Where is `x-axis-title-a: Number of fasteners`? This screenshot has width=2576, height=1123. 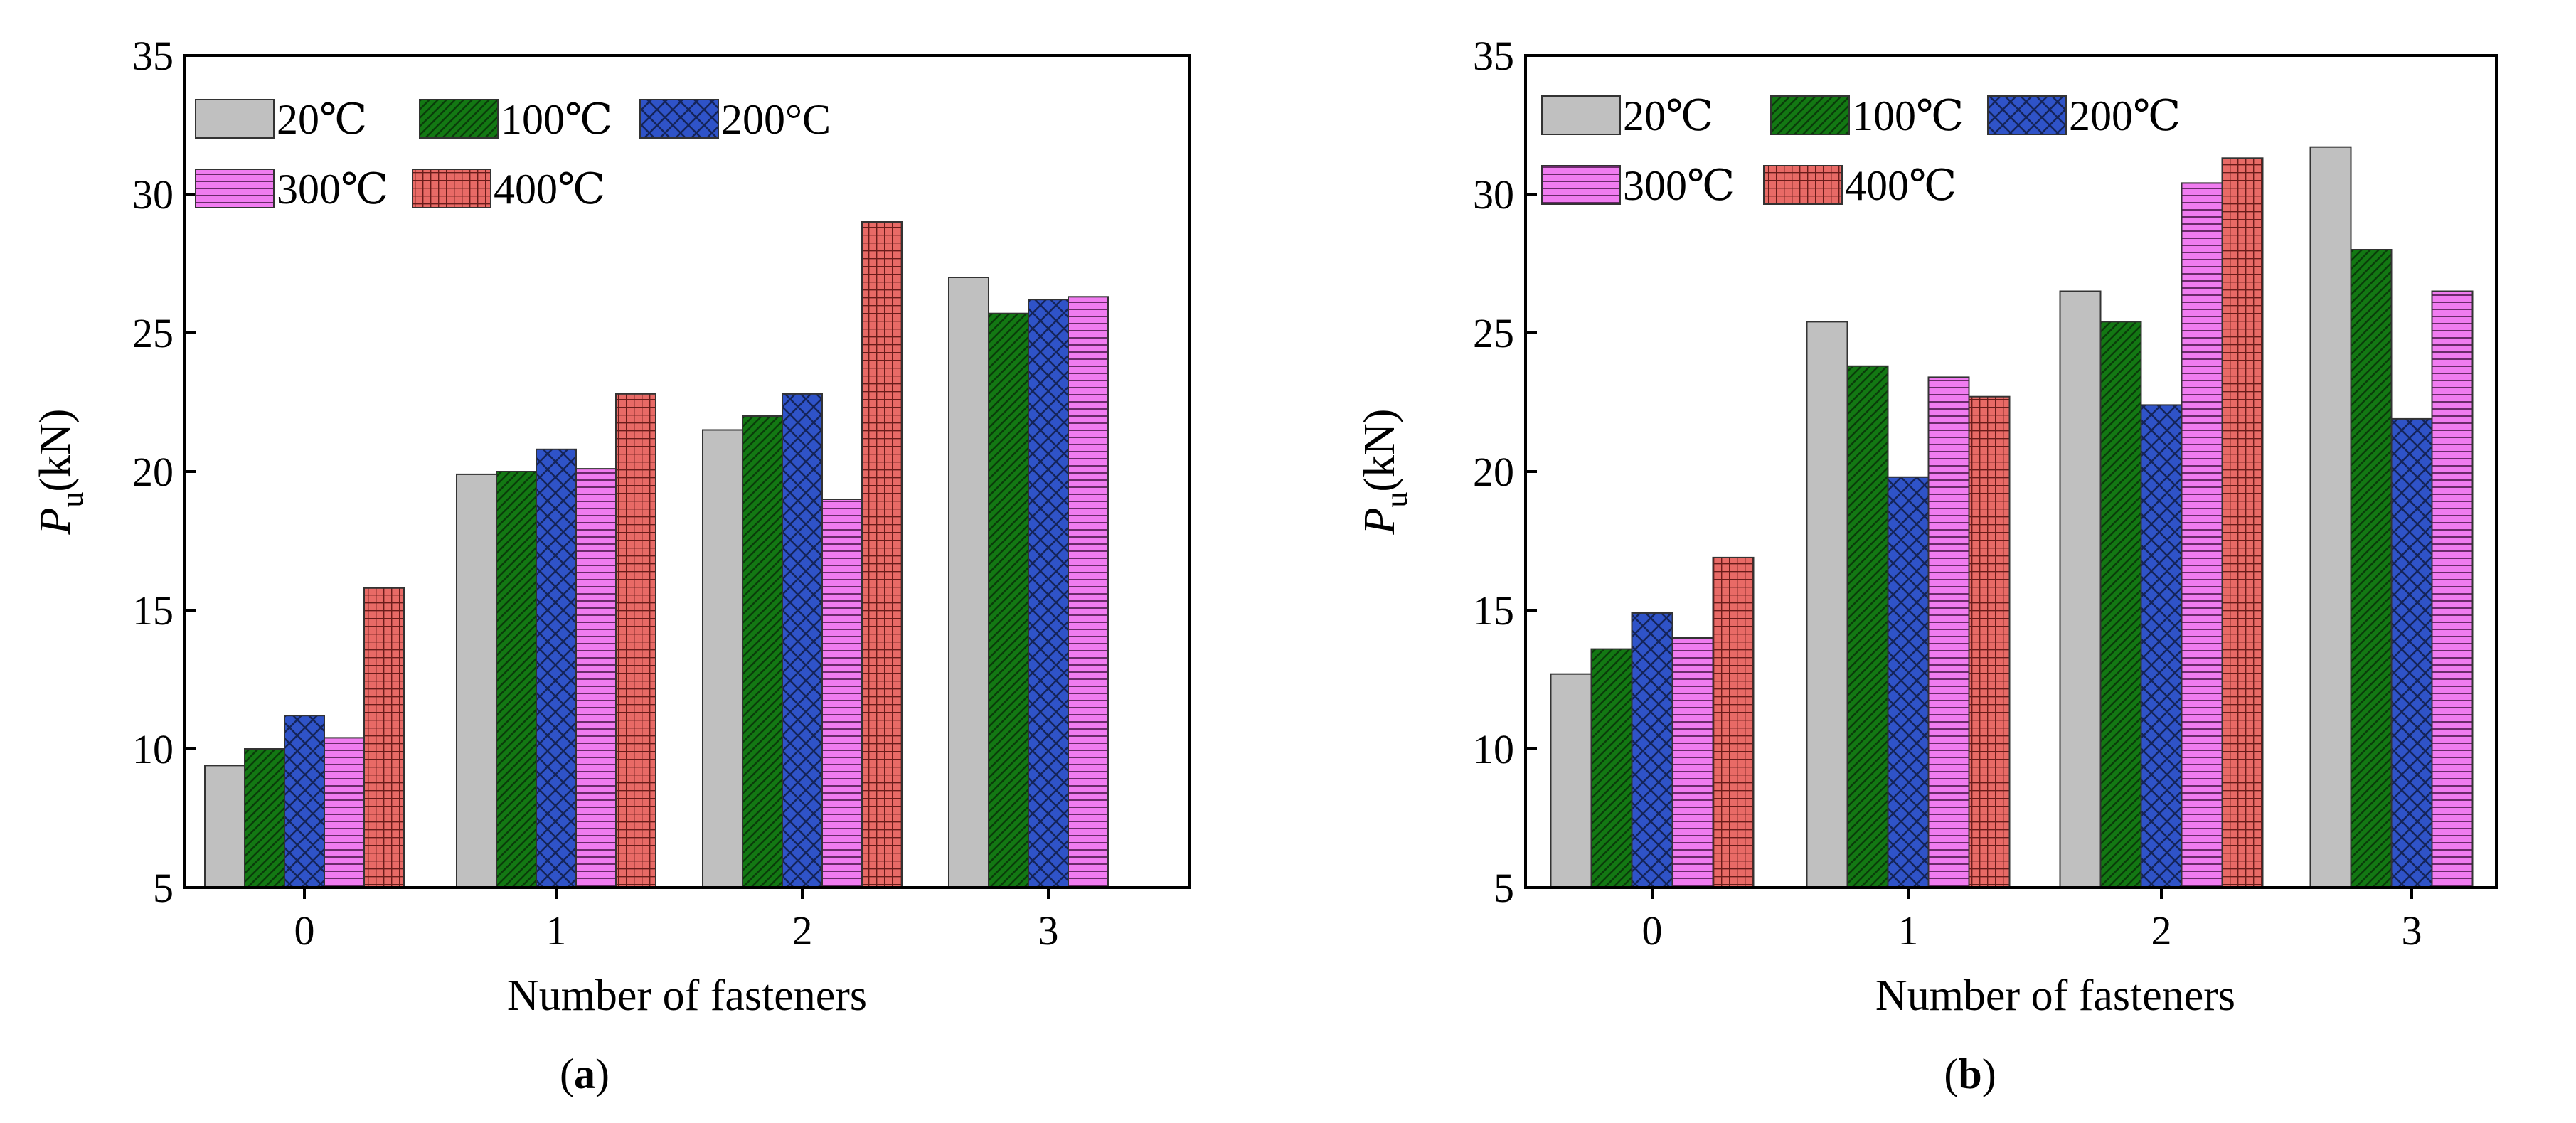
x-axis-title-a: Number of fasteners is located at coordinates (687, 996).